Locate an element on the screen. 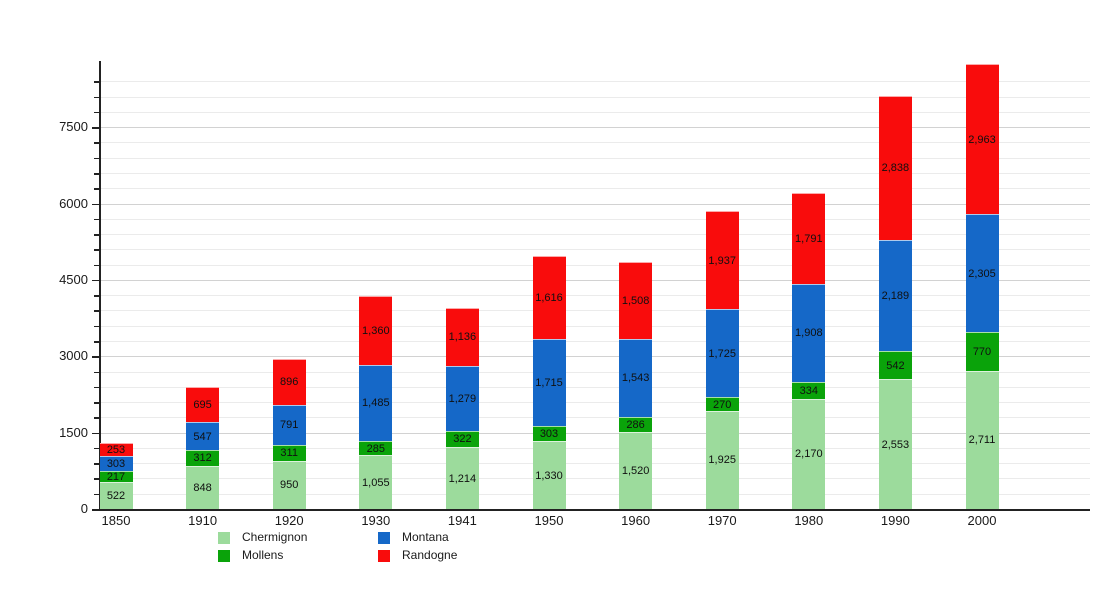 This screenshot has height=600, width=1100. value-label: 1,360 is located at coordinates (376, 331).